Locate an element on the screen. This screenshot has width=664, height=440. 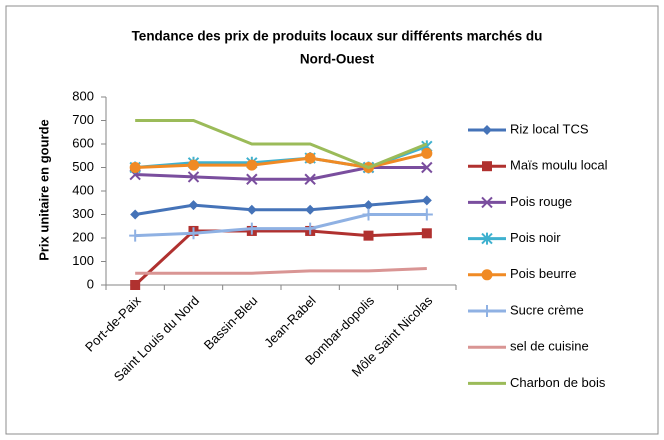
legend-label: Pois beurre is located at coordinates (543, 273).